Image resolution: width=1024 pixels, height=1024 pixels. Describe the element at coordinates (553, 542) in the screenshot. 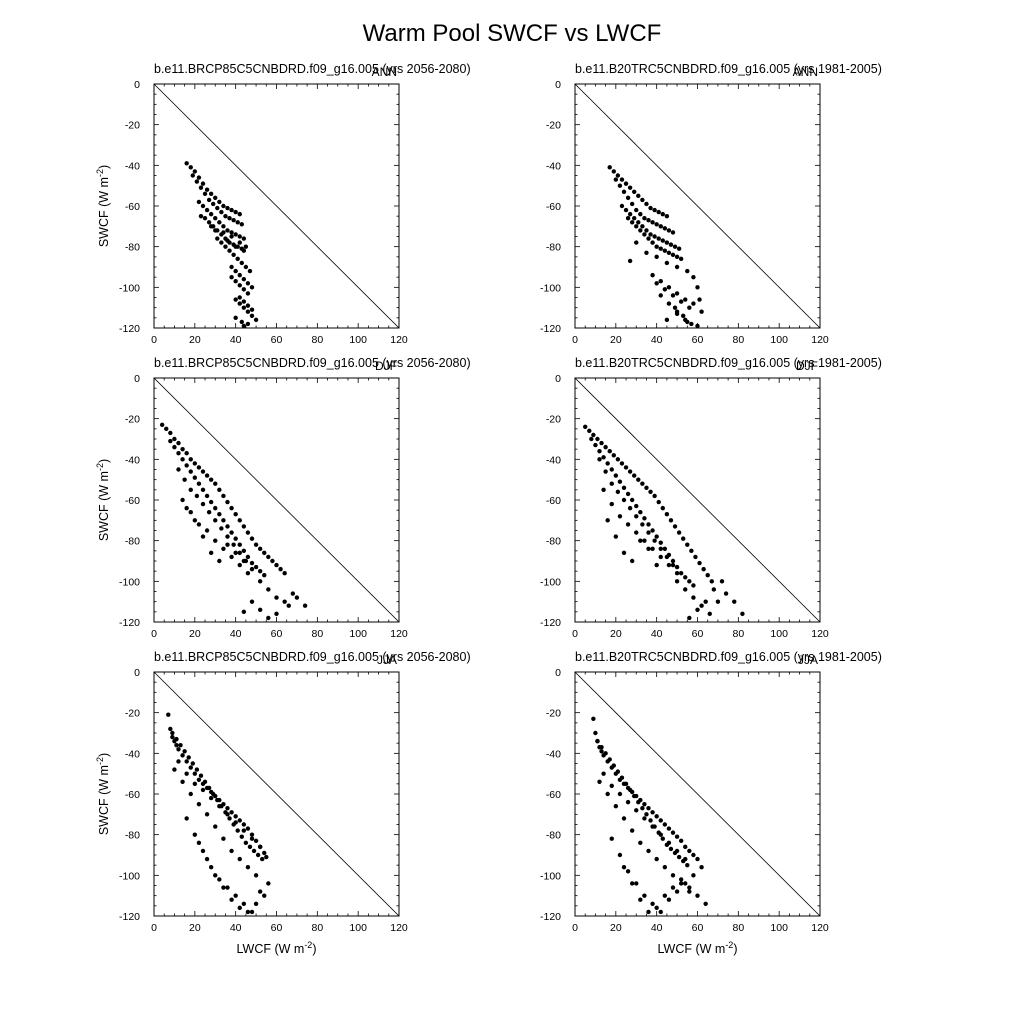

I see `y-tick-label: -80` at that location.